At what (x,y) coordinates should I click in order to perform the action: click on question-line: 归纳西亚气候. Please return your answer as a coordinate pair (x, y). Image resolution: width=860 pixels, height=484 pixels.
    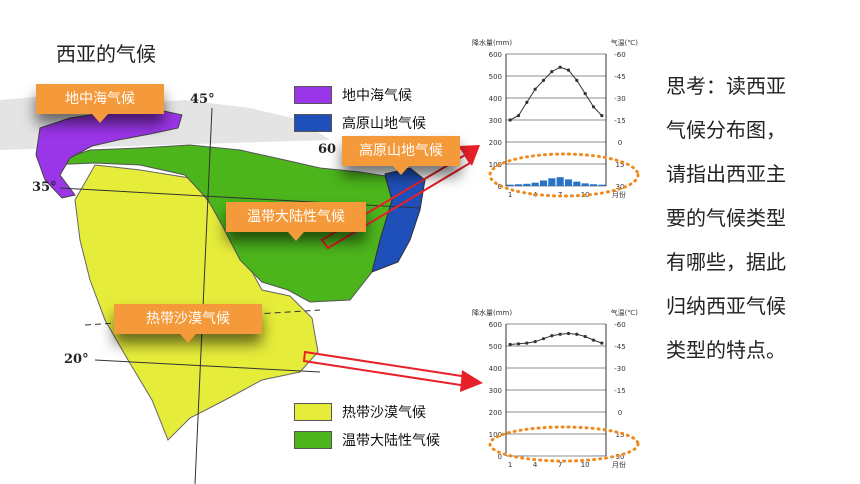
    Looking at the image, I should click on (726, 306).